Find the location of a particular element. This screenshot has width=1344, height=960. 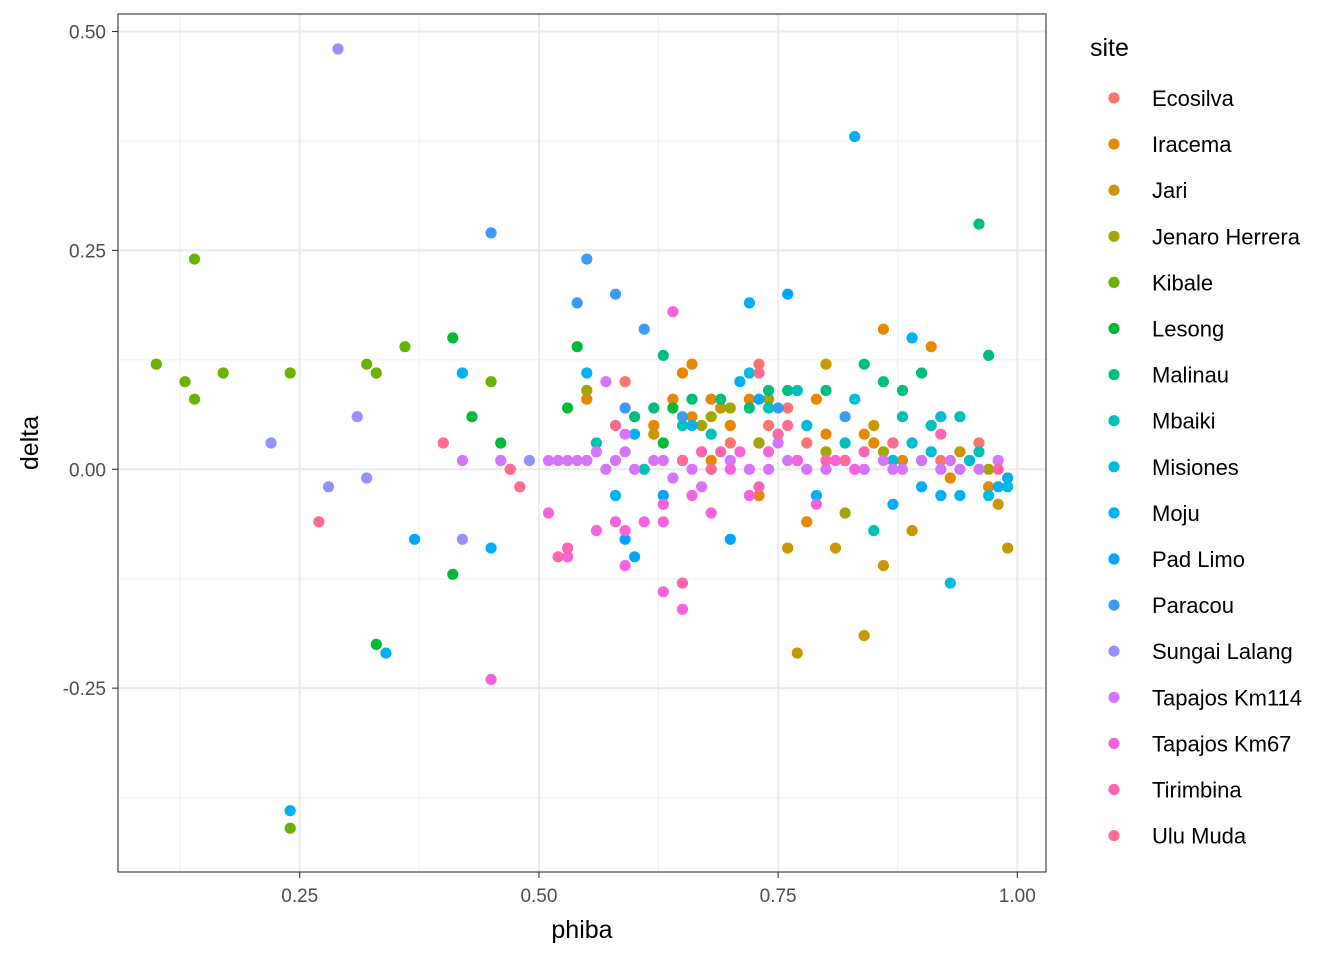

legend-label: Jari is located at coordinates (1169, 190).